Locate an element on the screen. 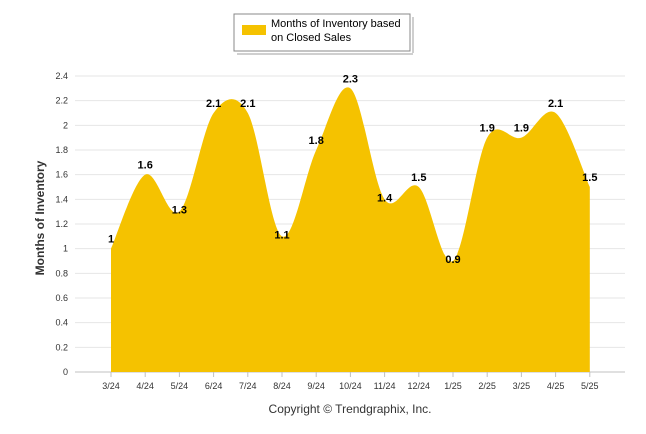 Image resolution: width=646 pixels, height=434 pixels. legend-label-line1: Months of Inventory based is located at coordinates (336, 24).